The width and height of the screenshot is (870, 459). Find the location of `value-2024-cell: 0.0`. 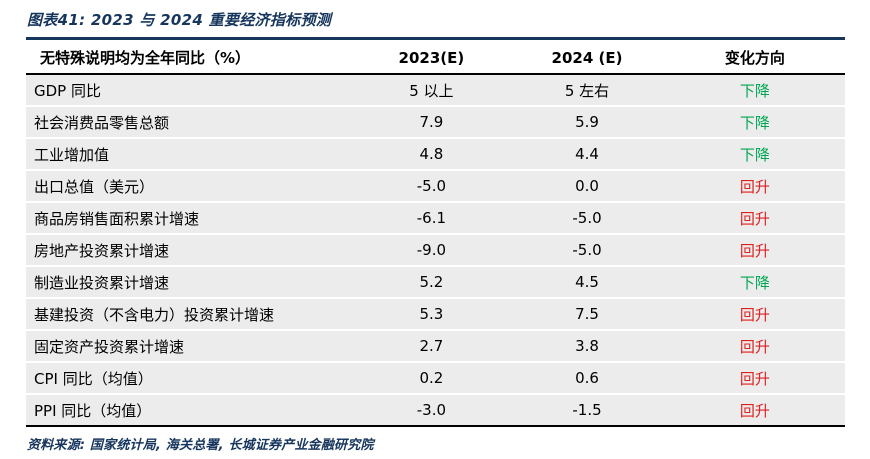

value-2024-cell: 0.0 is located at coordinates (587, 187).